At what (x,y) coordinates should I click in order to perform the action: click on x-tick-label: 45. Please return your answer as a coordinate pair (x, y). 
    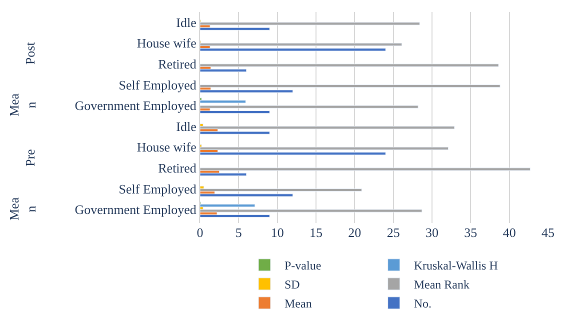
    Looking at the image, I should click on (548, 232).